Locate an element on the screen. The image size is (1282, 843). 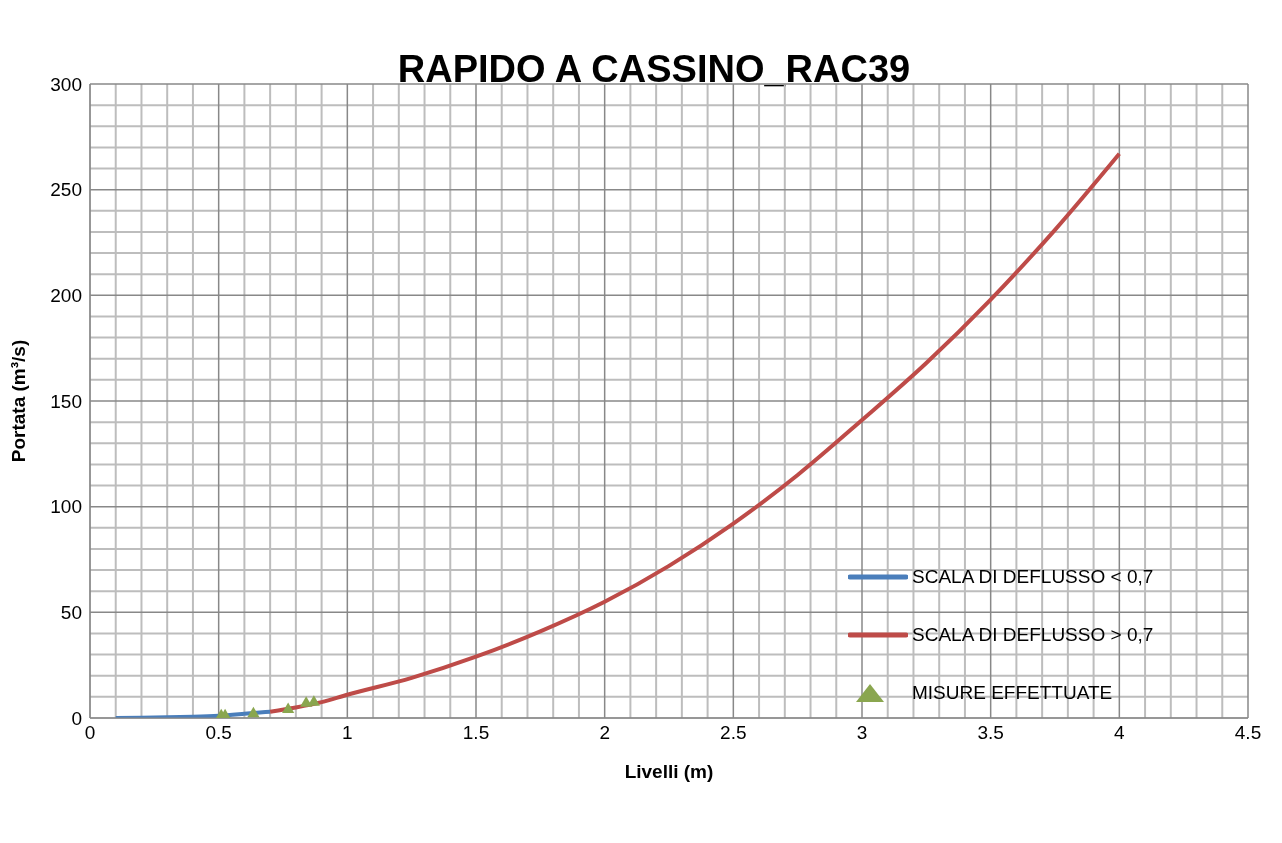
x-tick-label: 2 is located at coordinates (604, 733).